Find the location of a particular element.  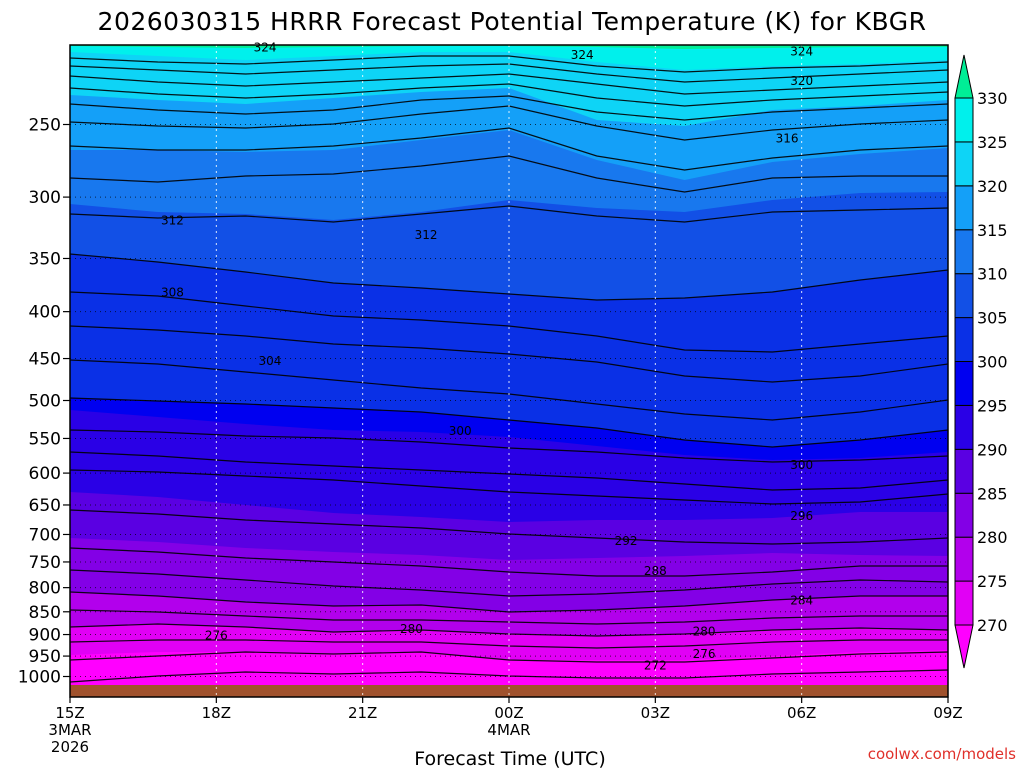

x-tick-label-03Z: 03Z is located at coordinates (655, 713).